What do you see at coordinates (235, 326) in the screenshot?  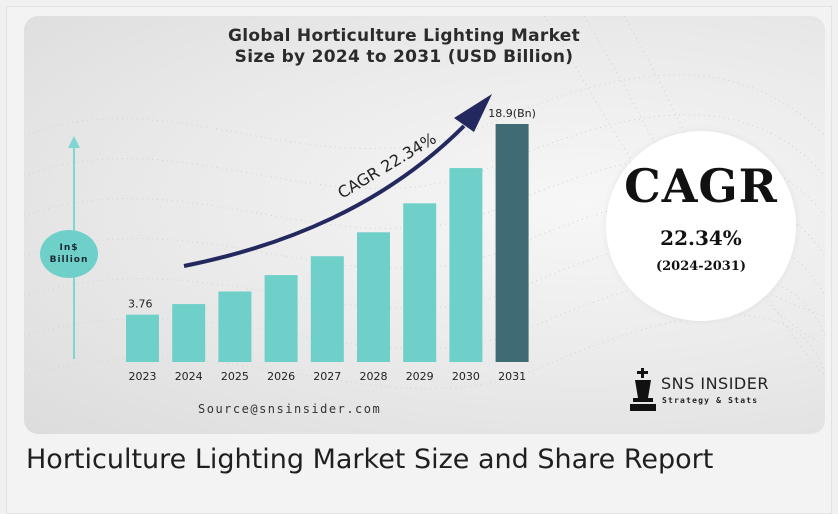 I see `bar-2025` at bounding box center [235, 326].